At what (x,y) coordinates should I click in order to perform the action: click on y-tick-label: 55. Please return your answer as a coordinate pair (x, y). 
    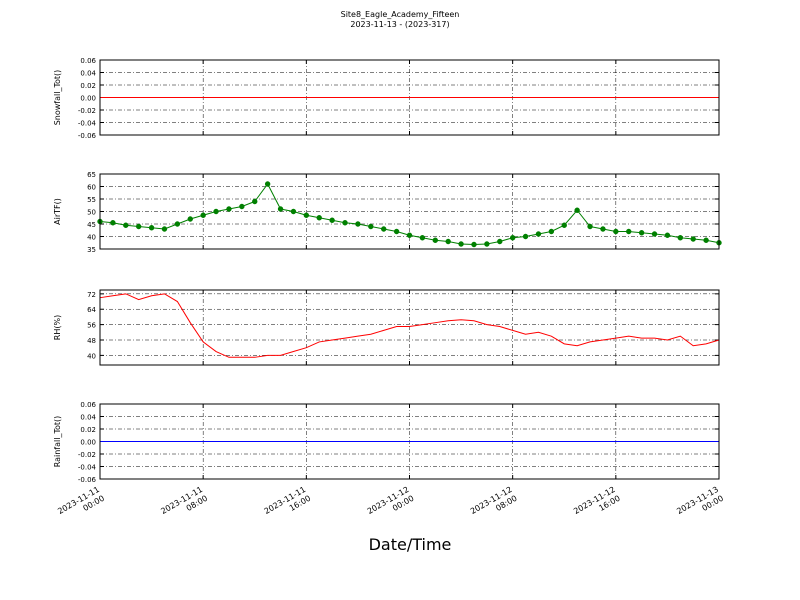
    Looking at the image, I should click on (91, 200).